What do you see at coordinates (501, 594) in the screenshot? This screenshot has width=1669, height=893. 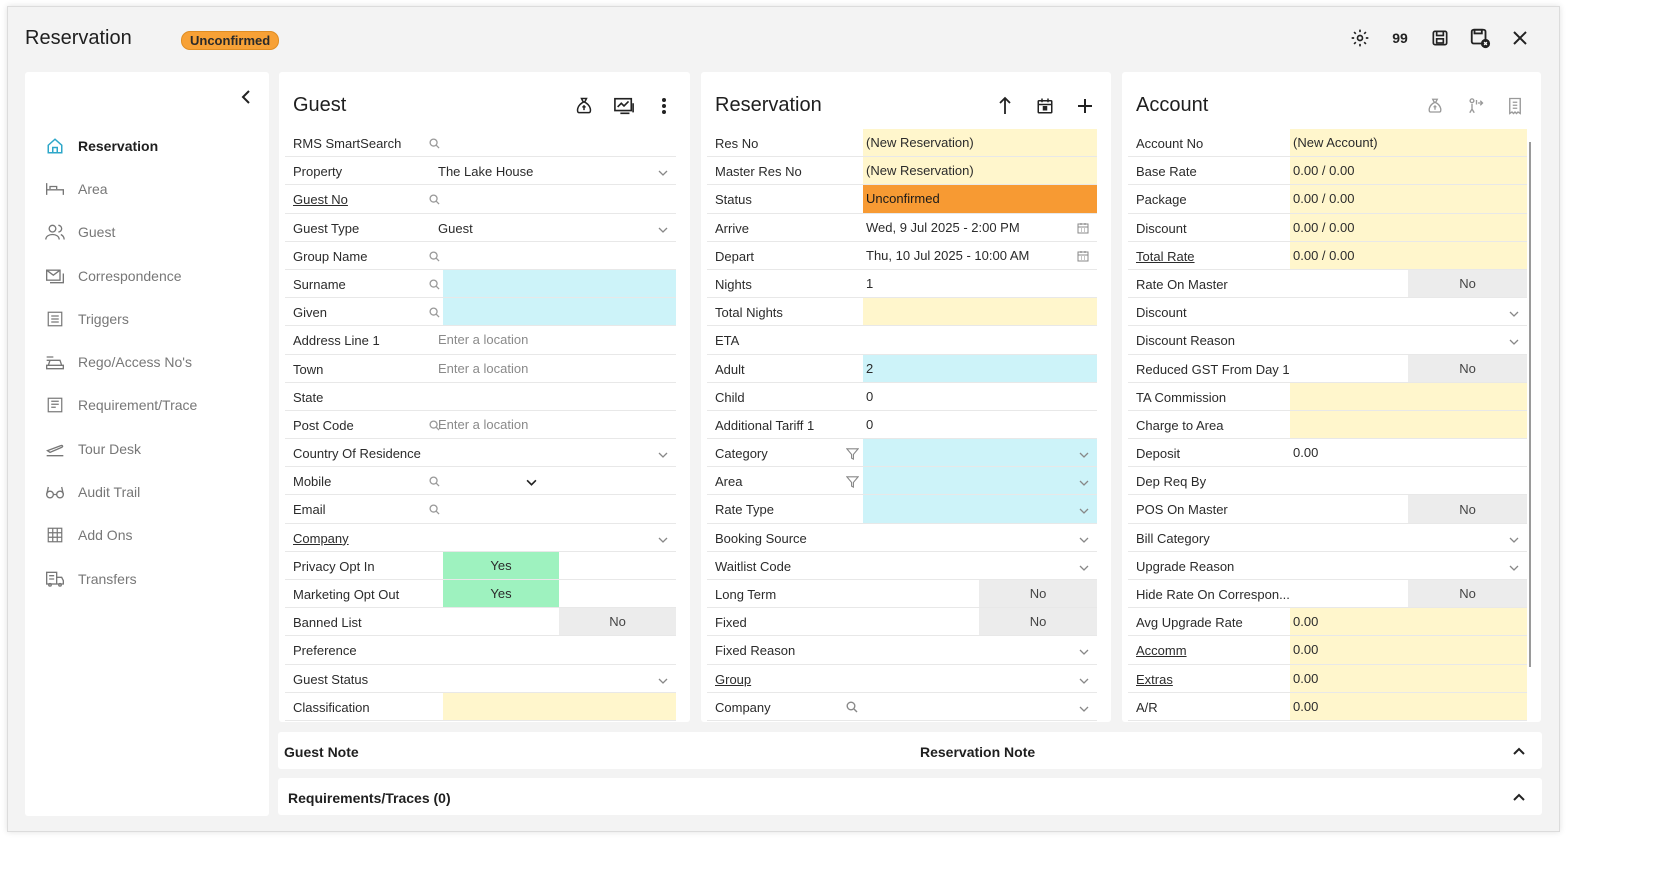 I see `marketing-toggle: Yes` at bounding box center [501, 594].